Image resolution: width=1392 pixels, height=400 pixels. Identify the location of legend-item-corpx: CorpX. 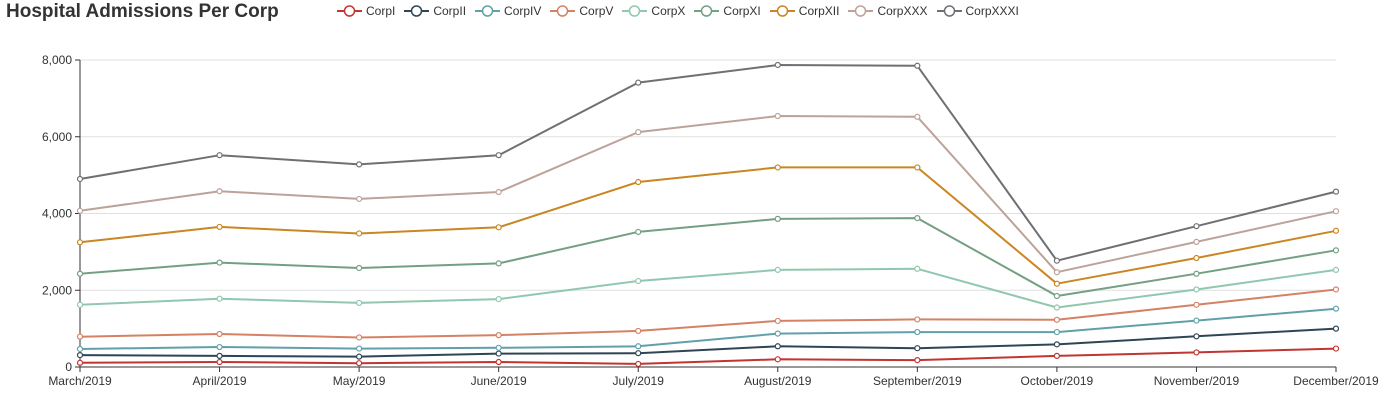
(653, 11).